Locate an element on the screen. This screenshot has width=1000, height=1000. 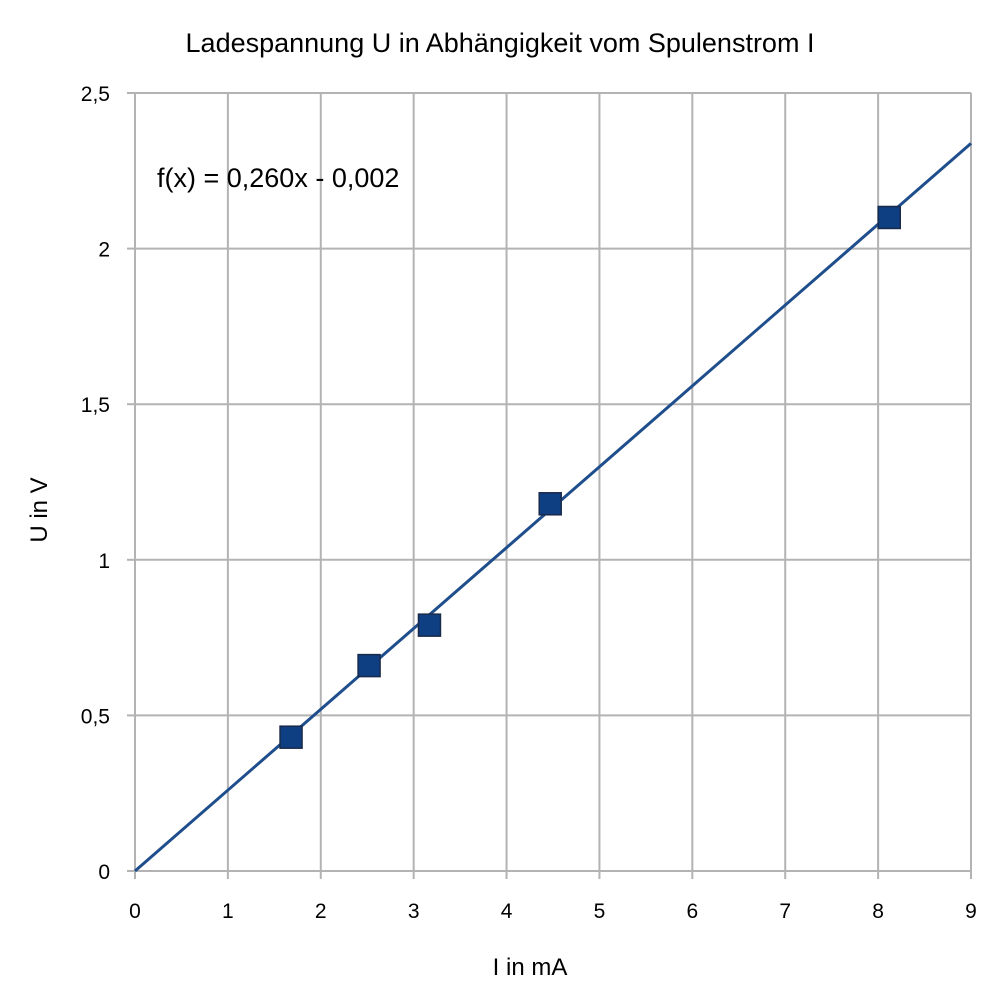
y-tick-label: 1,5 is located at coordinates (95, 405).